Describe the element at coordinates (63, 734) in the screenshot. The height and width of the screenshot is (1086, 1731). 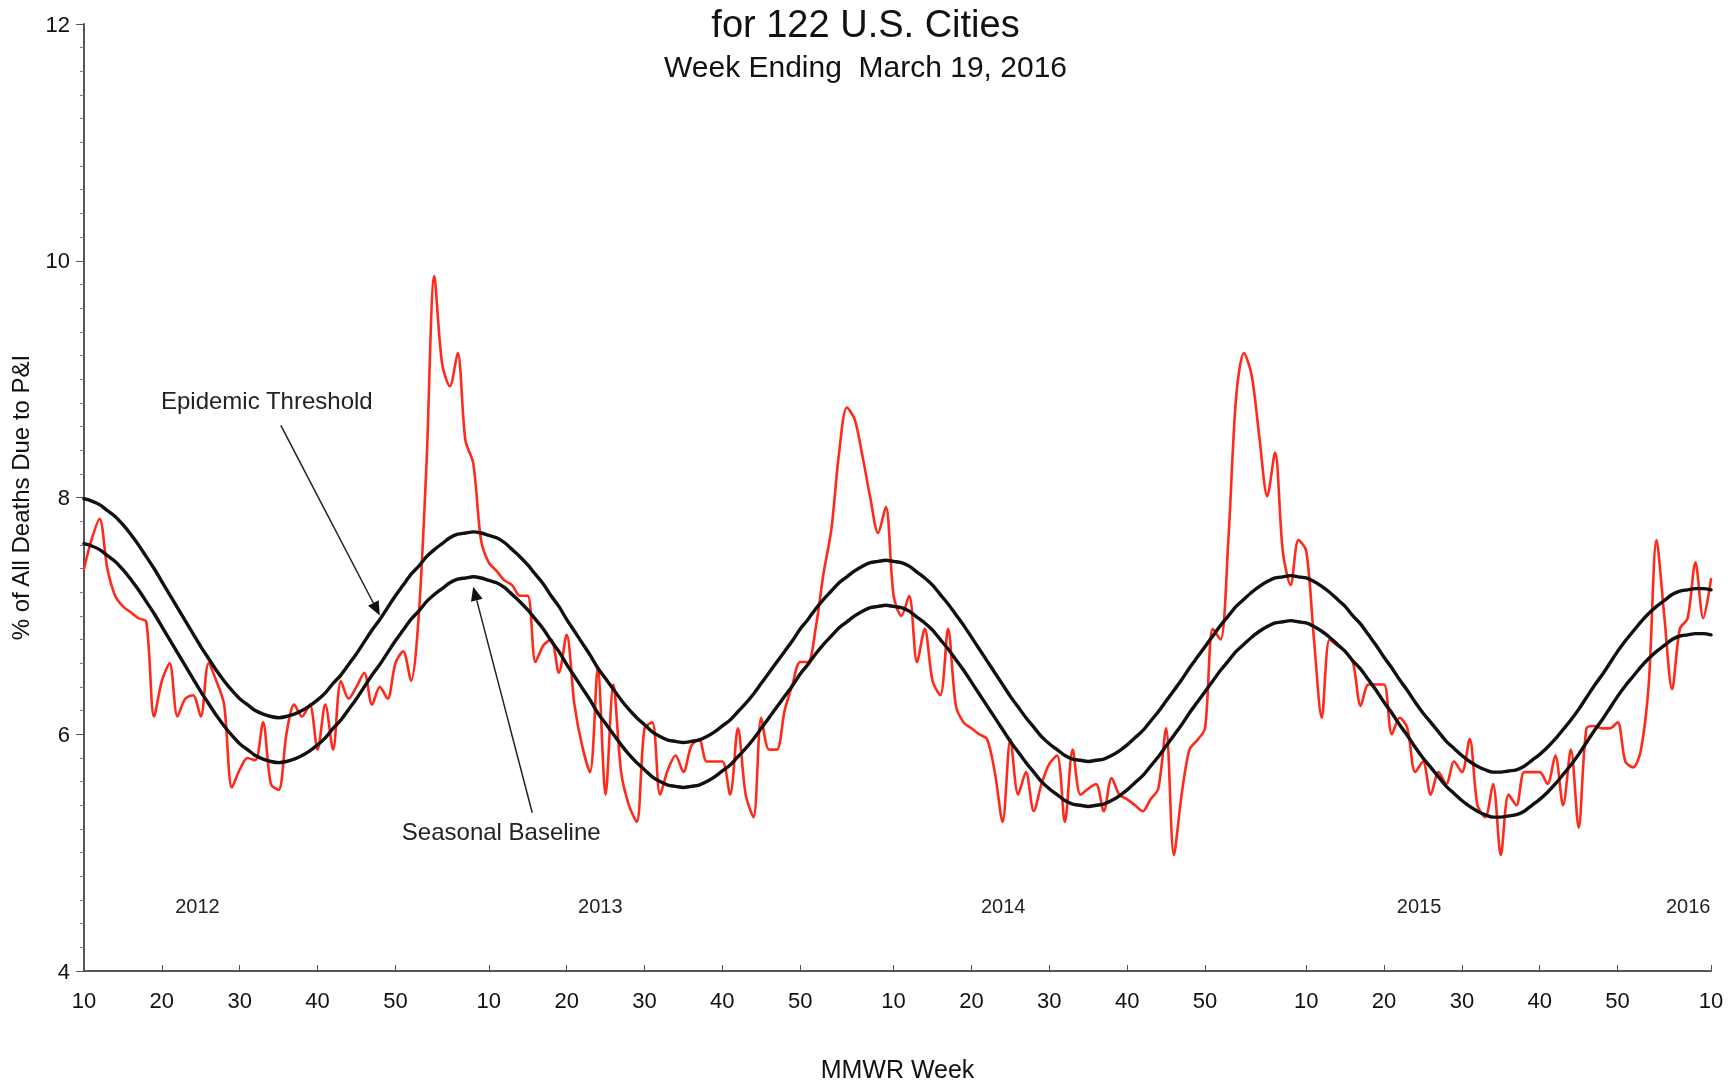
I see `y-tick-label: 6` at that location.